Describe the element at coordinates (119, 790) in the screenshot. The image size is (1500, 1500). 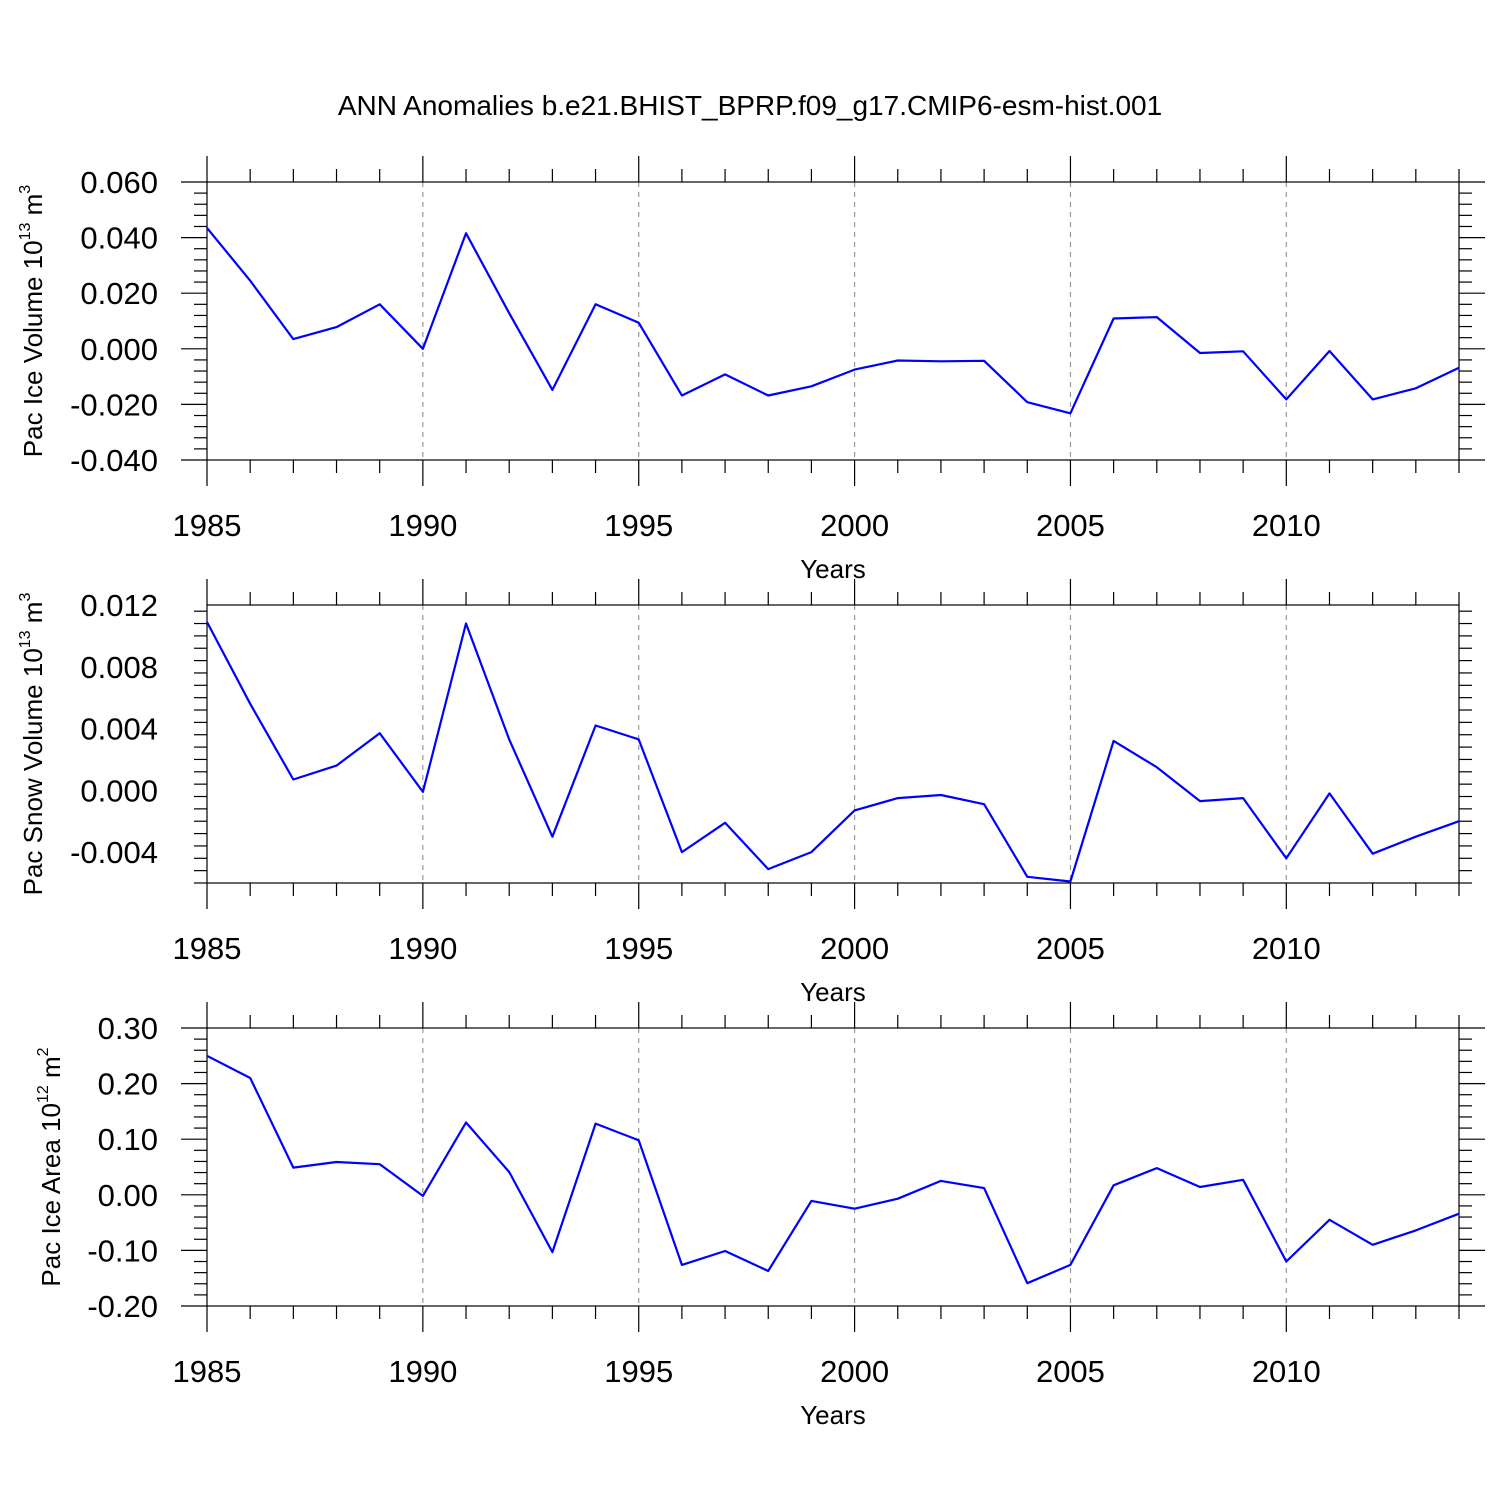
I see `y-tick-label: 0.000` at that location.